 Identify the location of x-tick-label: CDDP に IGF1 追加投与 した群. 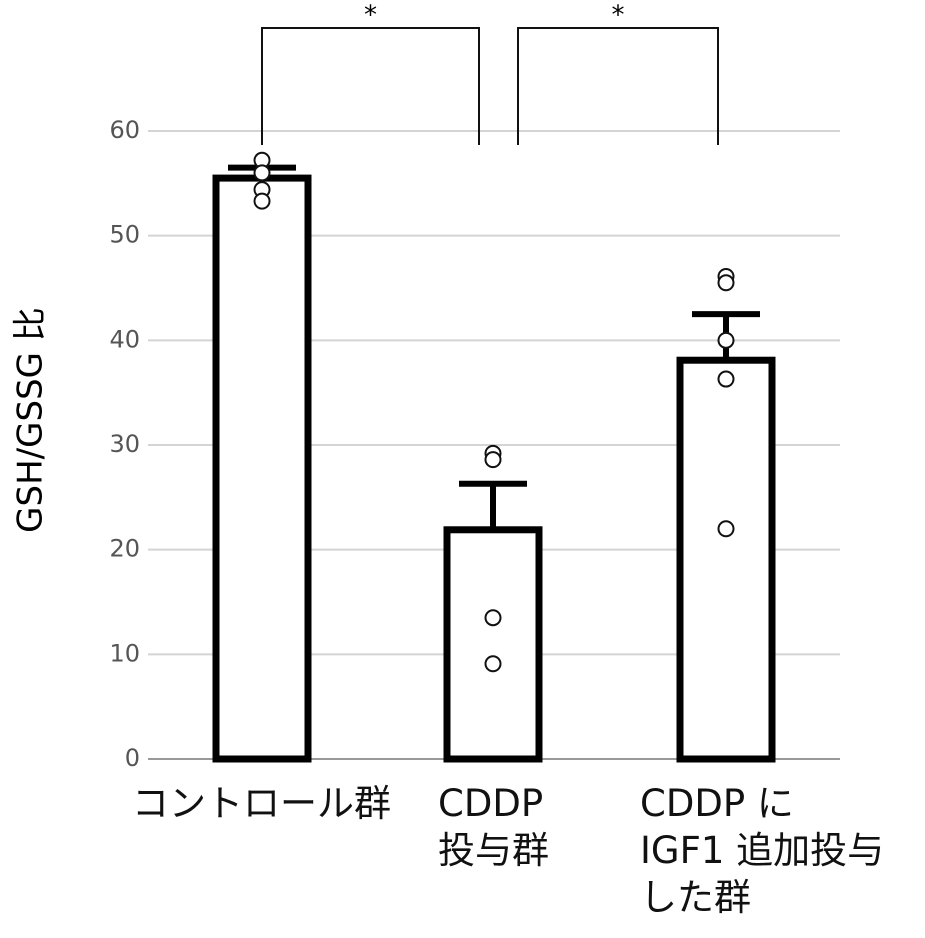
(762, 850).